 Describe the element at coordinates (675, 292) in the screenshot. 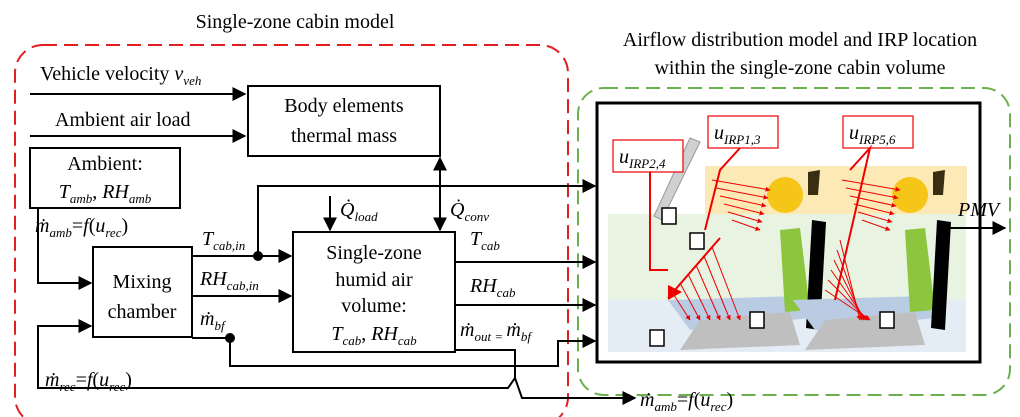

I see `vent-marker` at that location.